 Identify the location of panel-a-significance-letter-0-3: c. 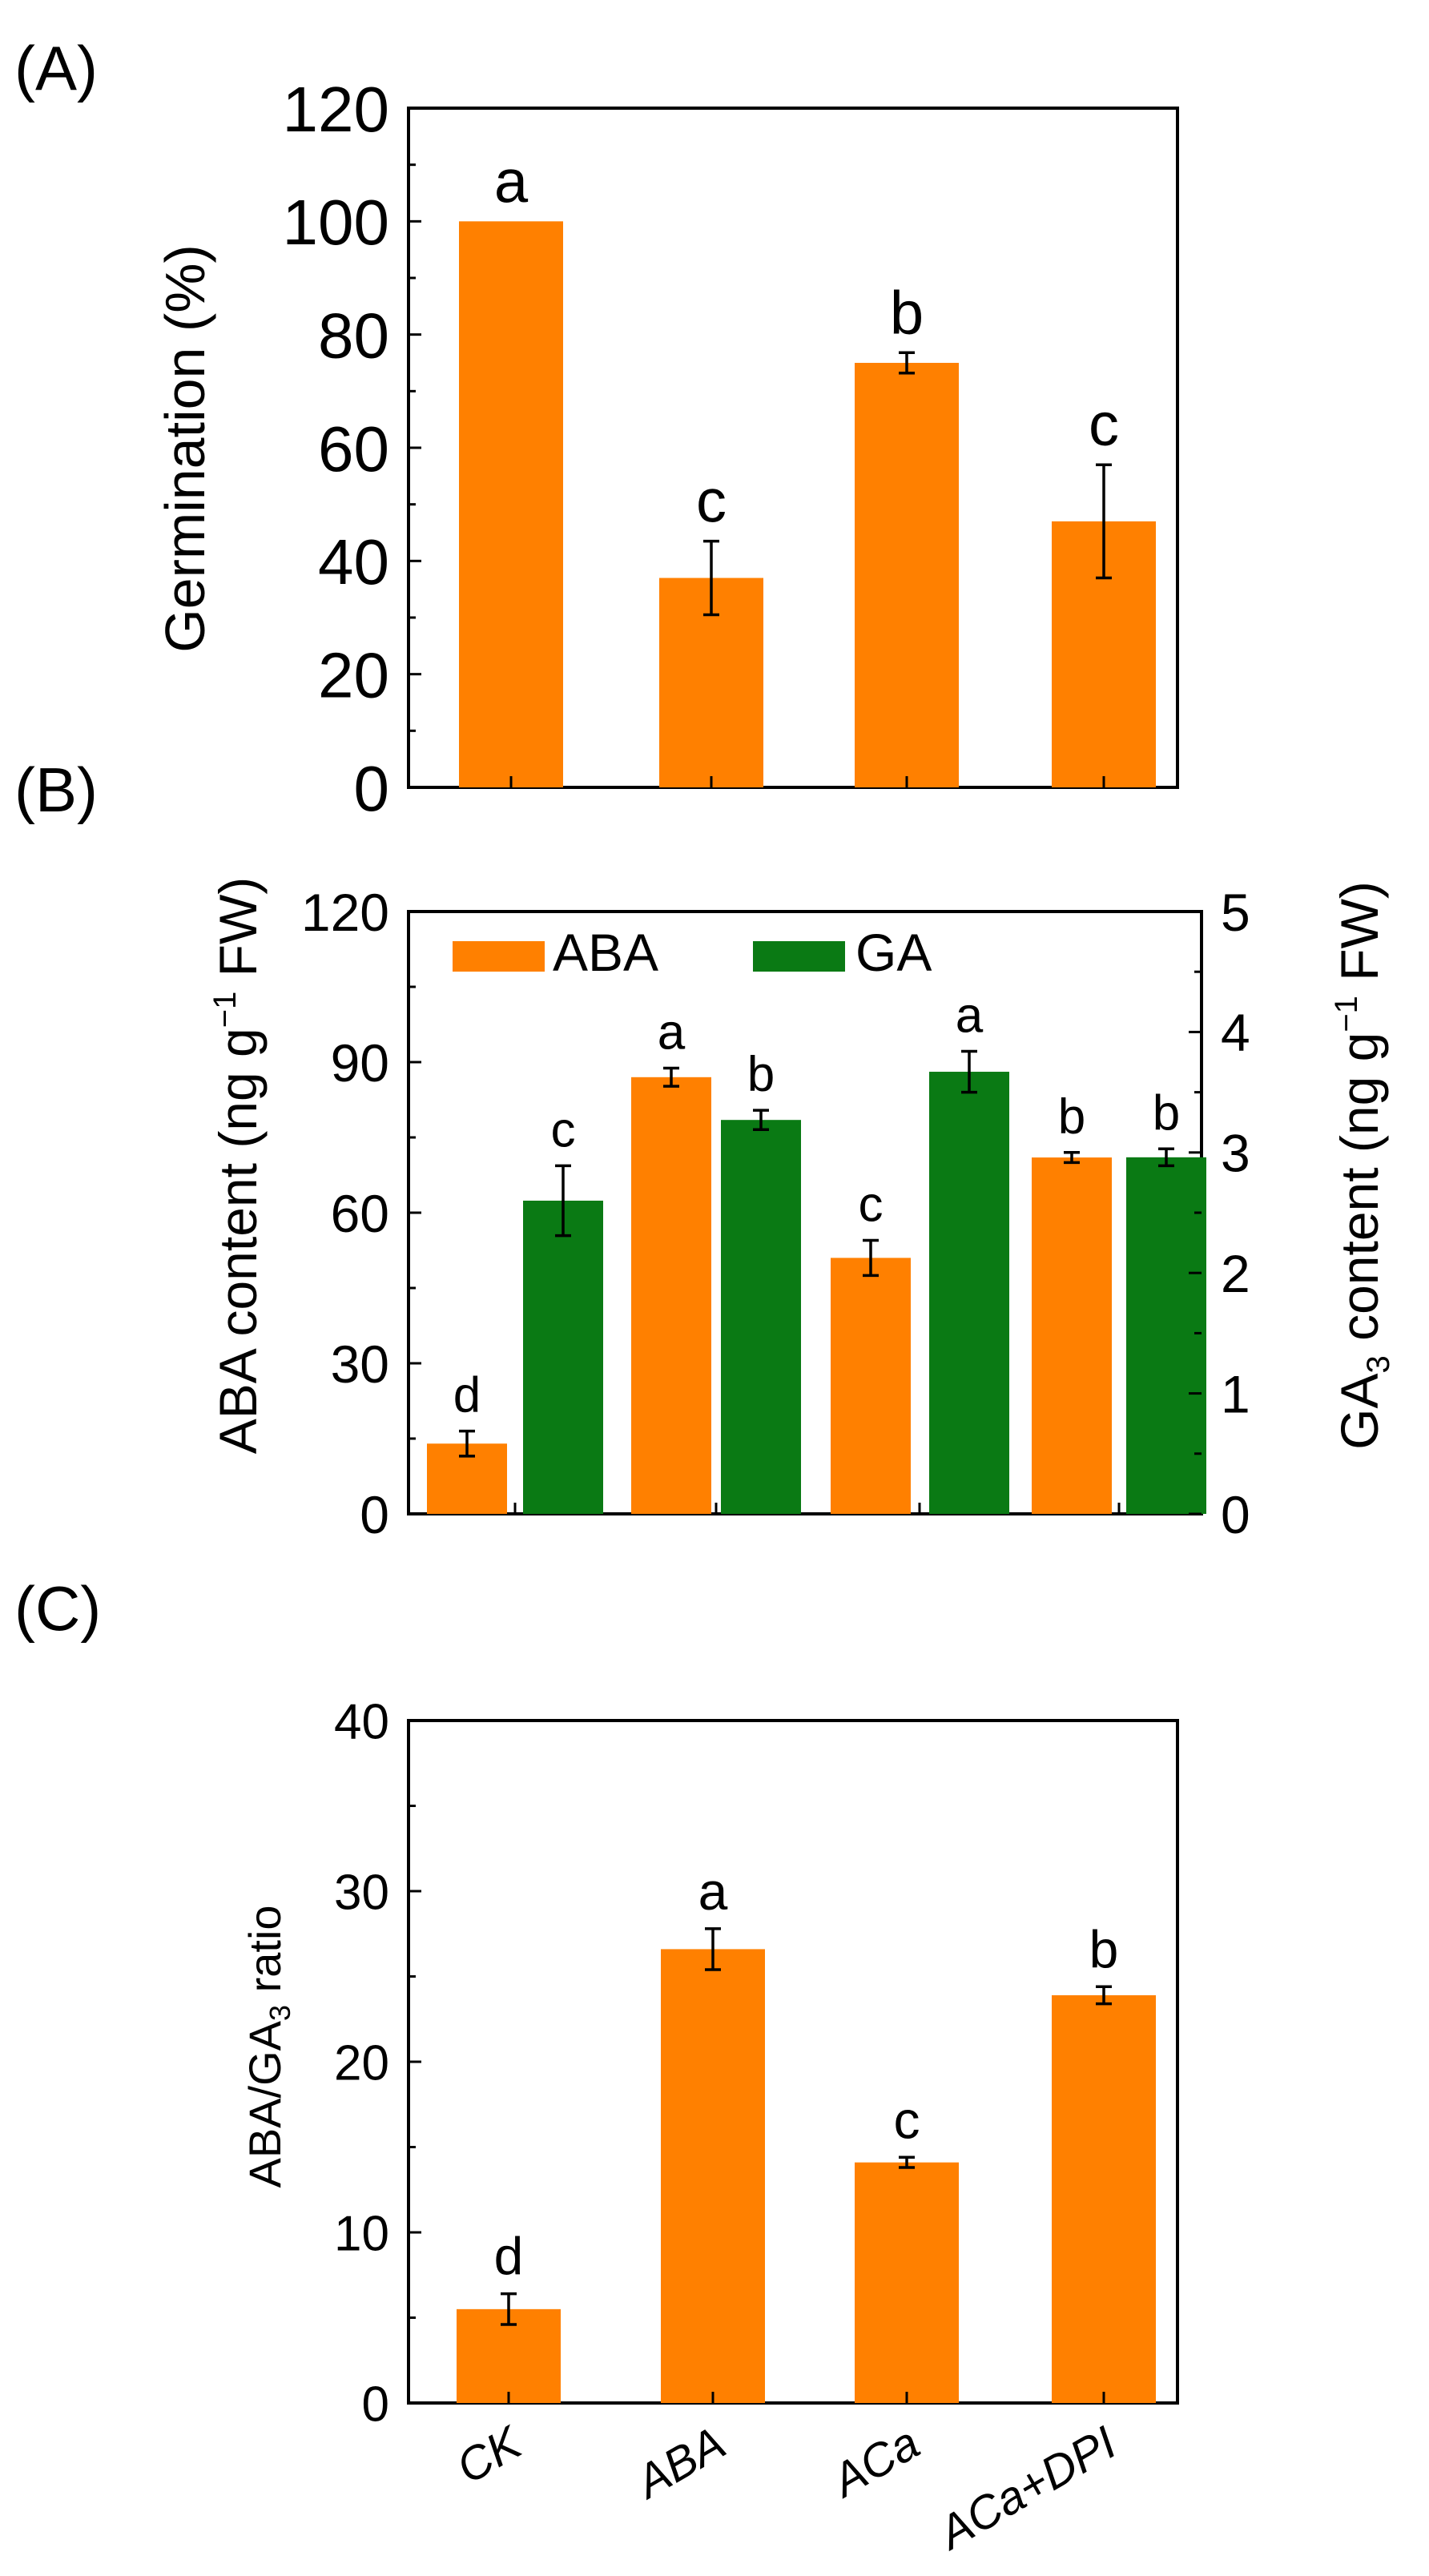
(1104, 425).